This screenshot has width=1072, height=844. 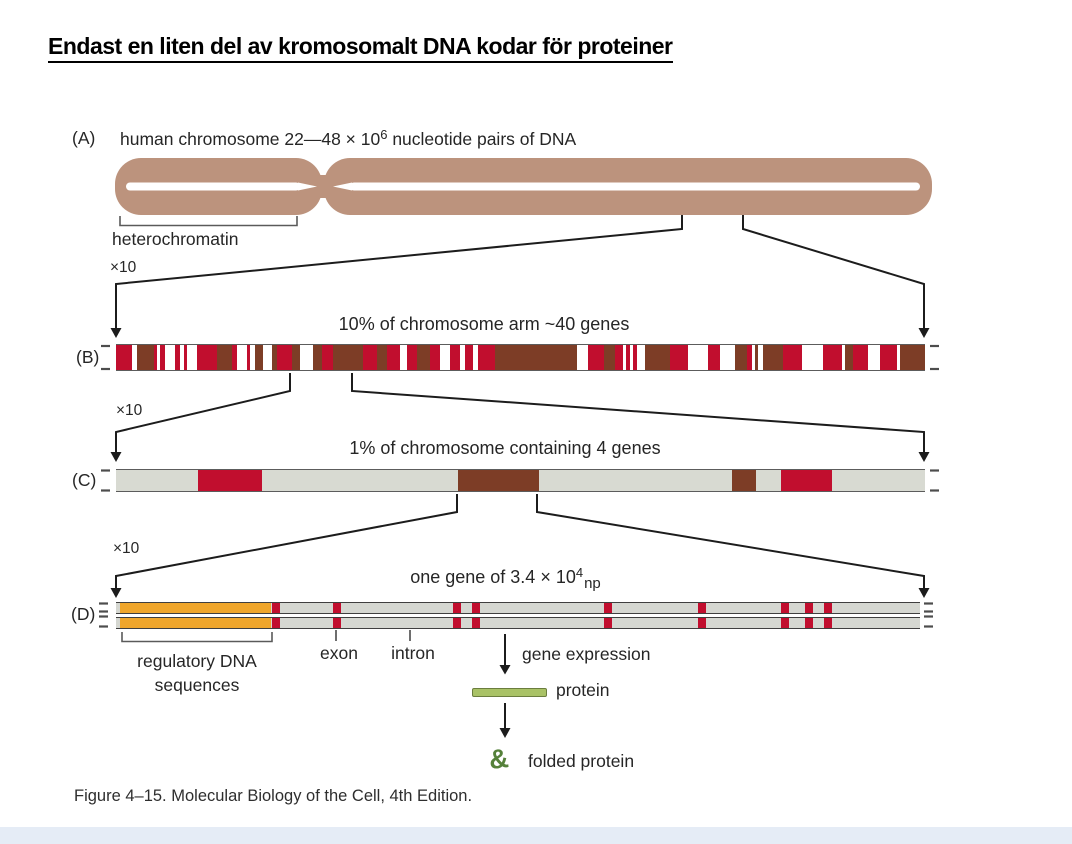 What do you see at coordinates (583, 690) in the screenshot?
I see `protein-label: protein` at bounding box center [583, 690].